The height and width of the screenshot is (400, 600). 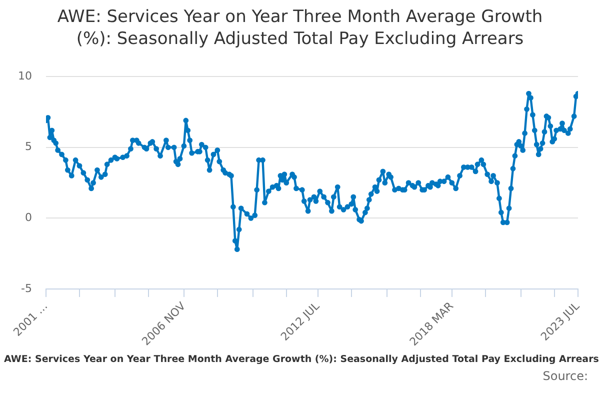 What do you see at coordinates (28, 147) in the screenshot?
I see `y-tick-label: 5` at bounding box center [28, 147].